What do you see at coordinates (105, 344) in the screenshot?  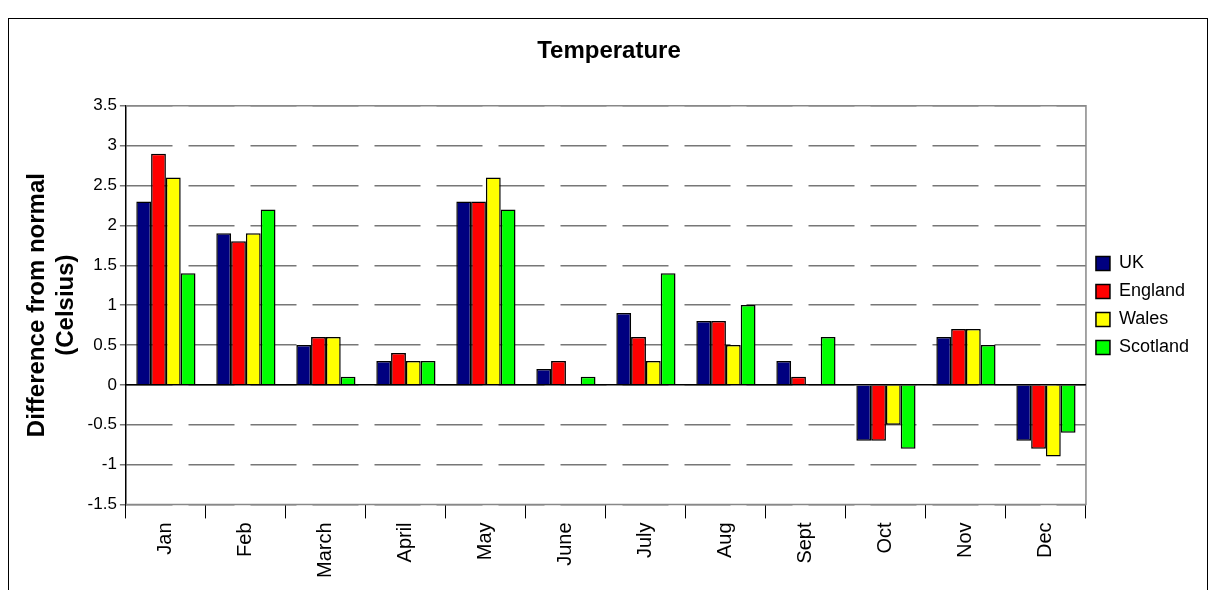 I see `y-tick-label: 0.5` at bounding box center [105, 344].